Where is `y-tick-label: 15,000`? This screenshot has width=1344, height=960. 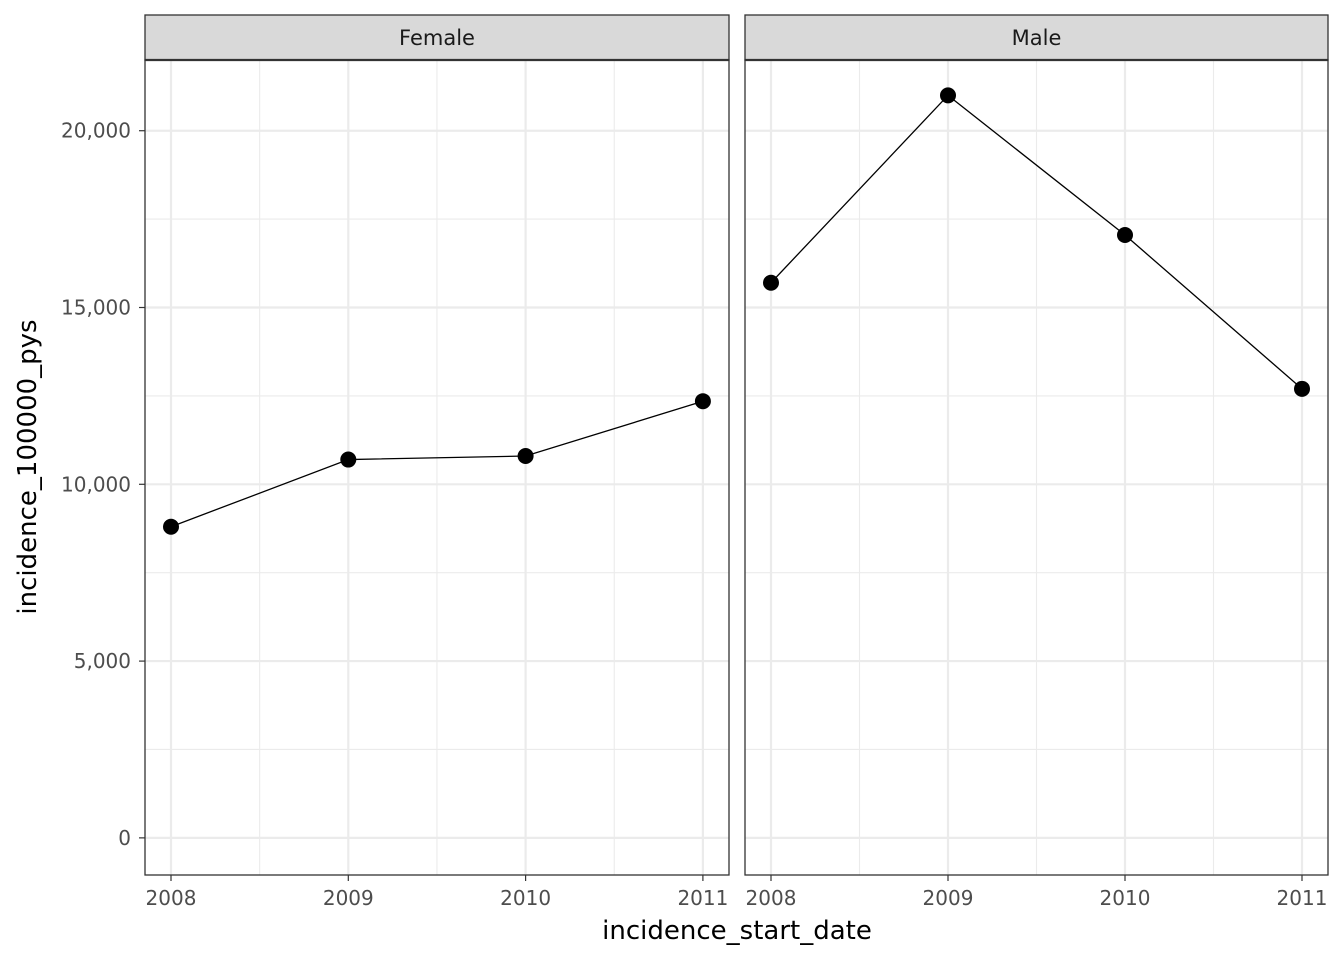 y-tick-label: 15,000 is located at coordinates (96, 308).